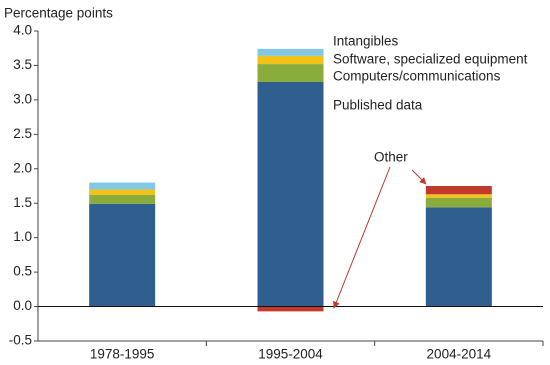  What do you see at coordinates (22, 30) in the screenshot?
I see `y-tick-label: 4.0` at bounding box center [22, 30].